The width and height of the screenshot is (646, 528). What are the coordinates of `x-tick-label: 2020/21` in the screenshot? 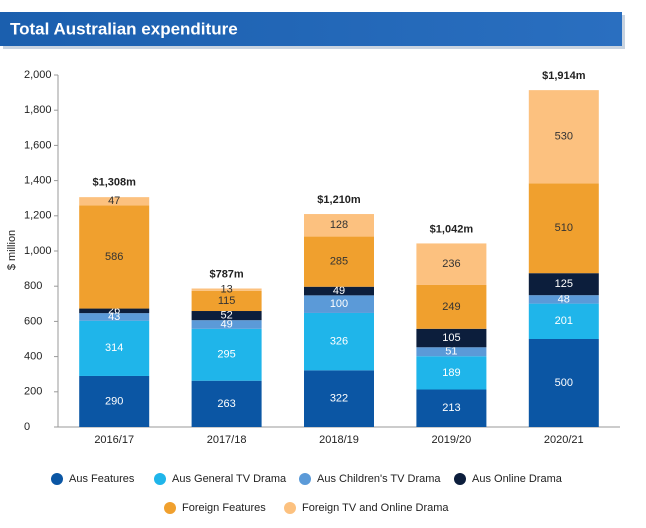 It's located at (564, 440).